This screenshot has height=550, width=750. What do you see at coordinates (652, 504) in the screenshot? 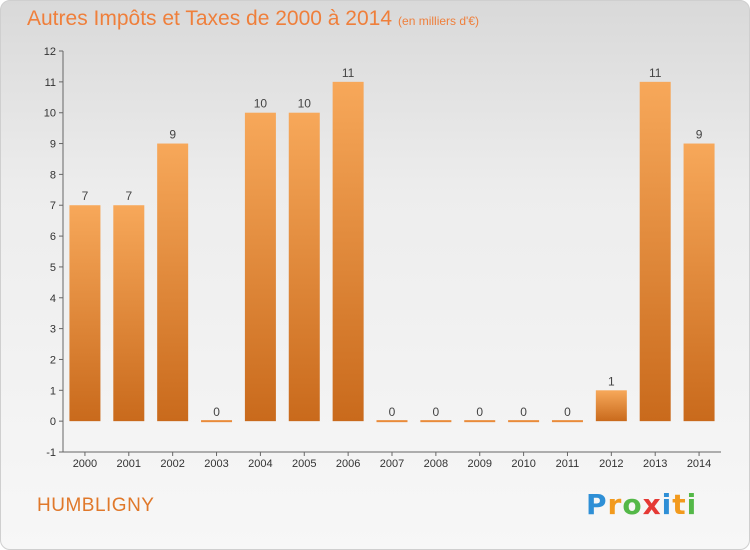
I see `logo-letter: x` at bounding box center [652, 504].